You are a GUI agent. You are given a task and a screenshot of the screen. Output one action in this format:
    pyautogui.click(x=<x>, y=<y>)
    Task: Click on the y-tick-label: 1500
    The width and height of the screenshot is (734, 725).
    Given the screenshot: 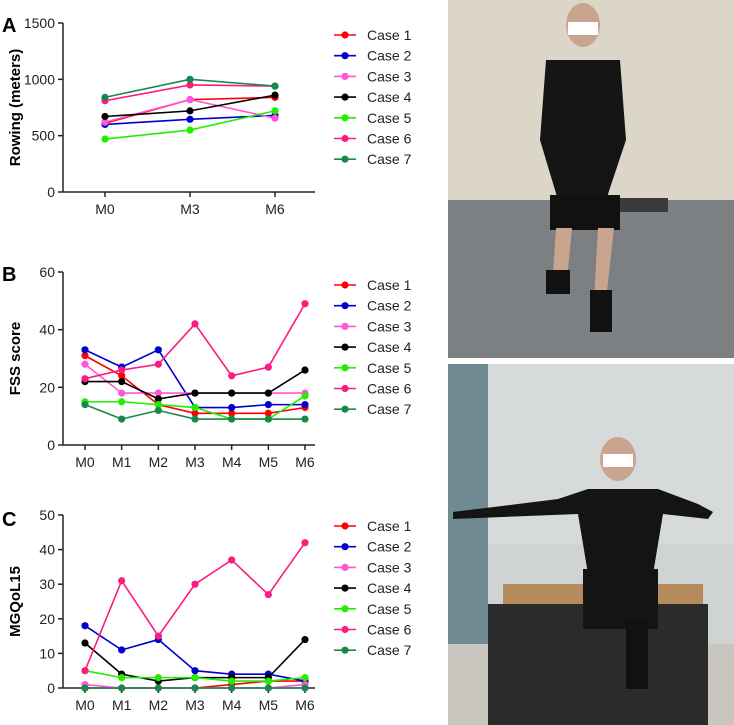 What is the action you would take?
    pyautogui.click(x=39, y=23)
    